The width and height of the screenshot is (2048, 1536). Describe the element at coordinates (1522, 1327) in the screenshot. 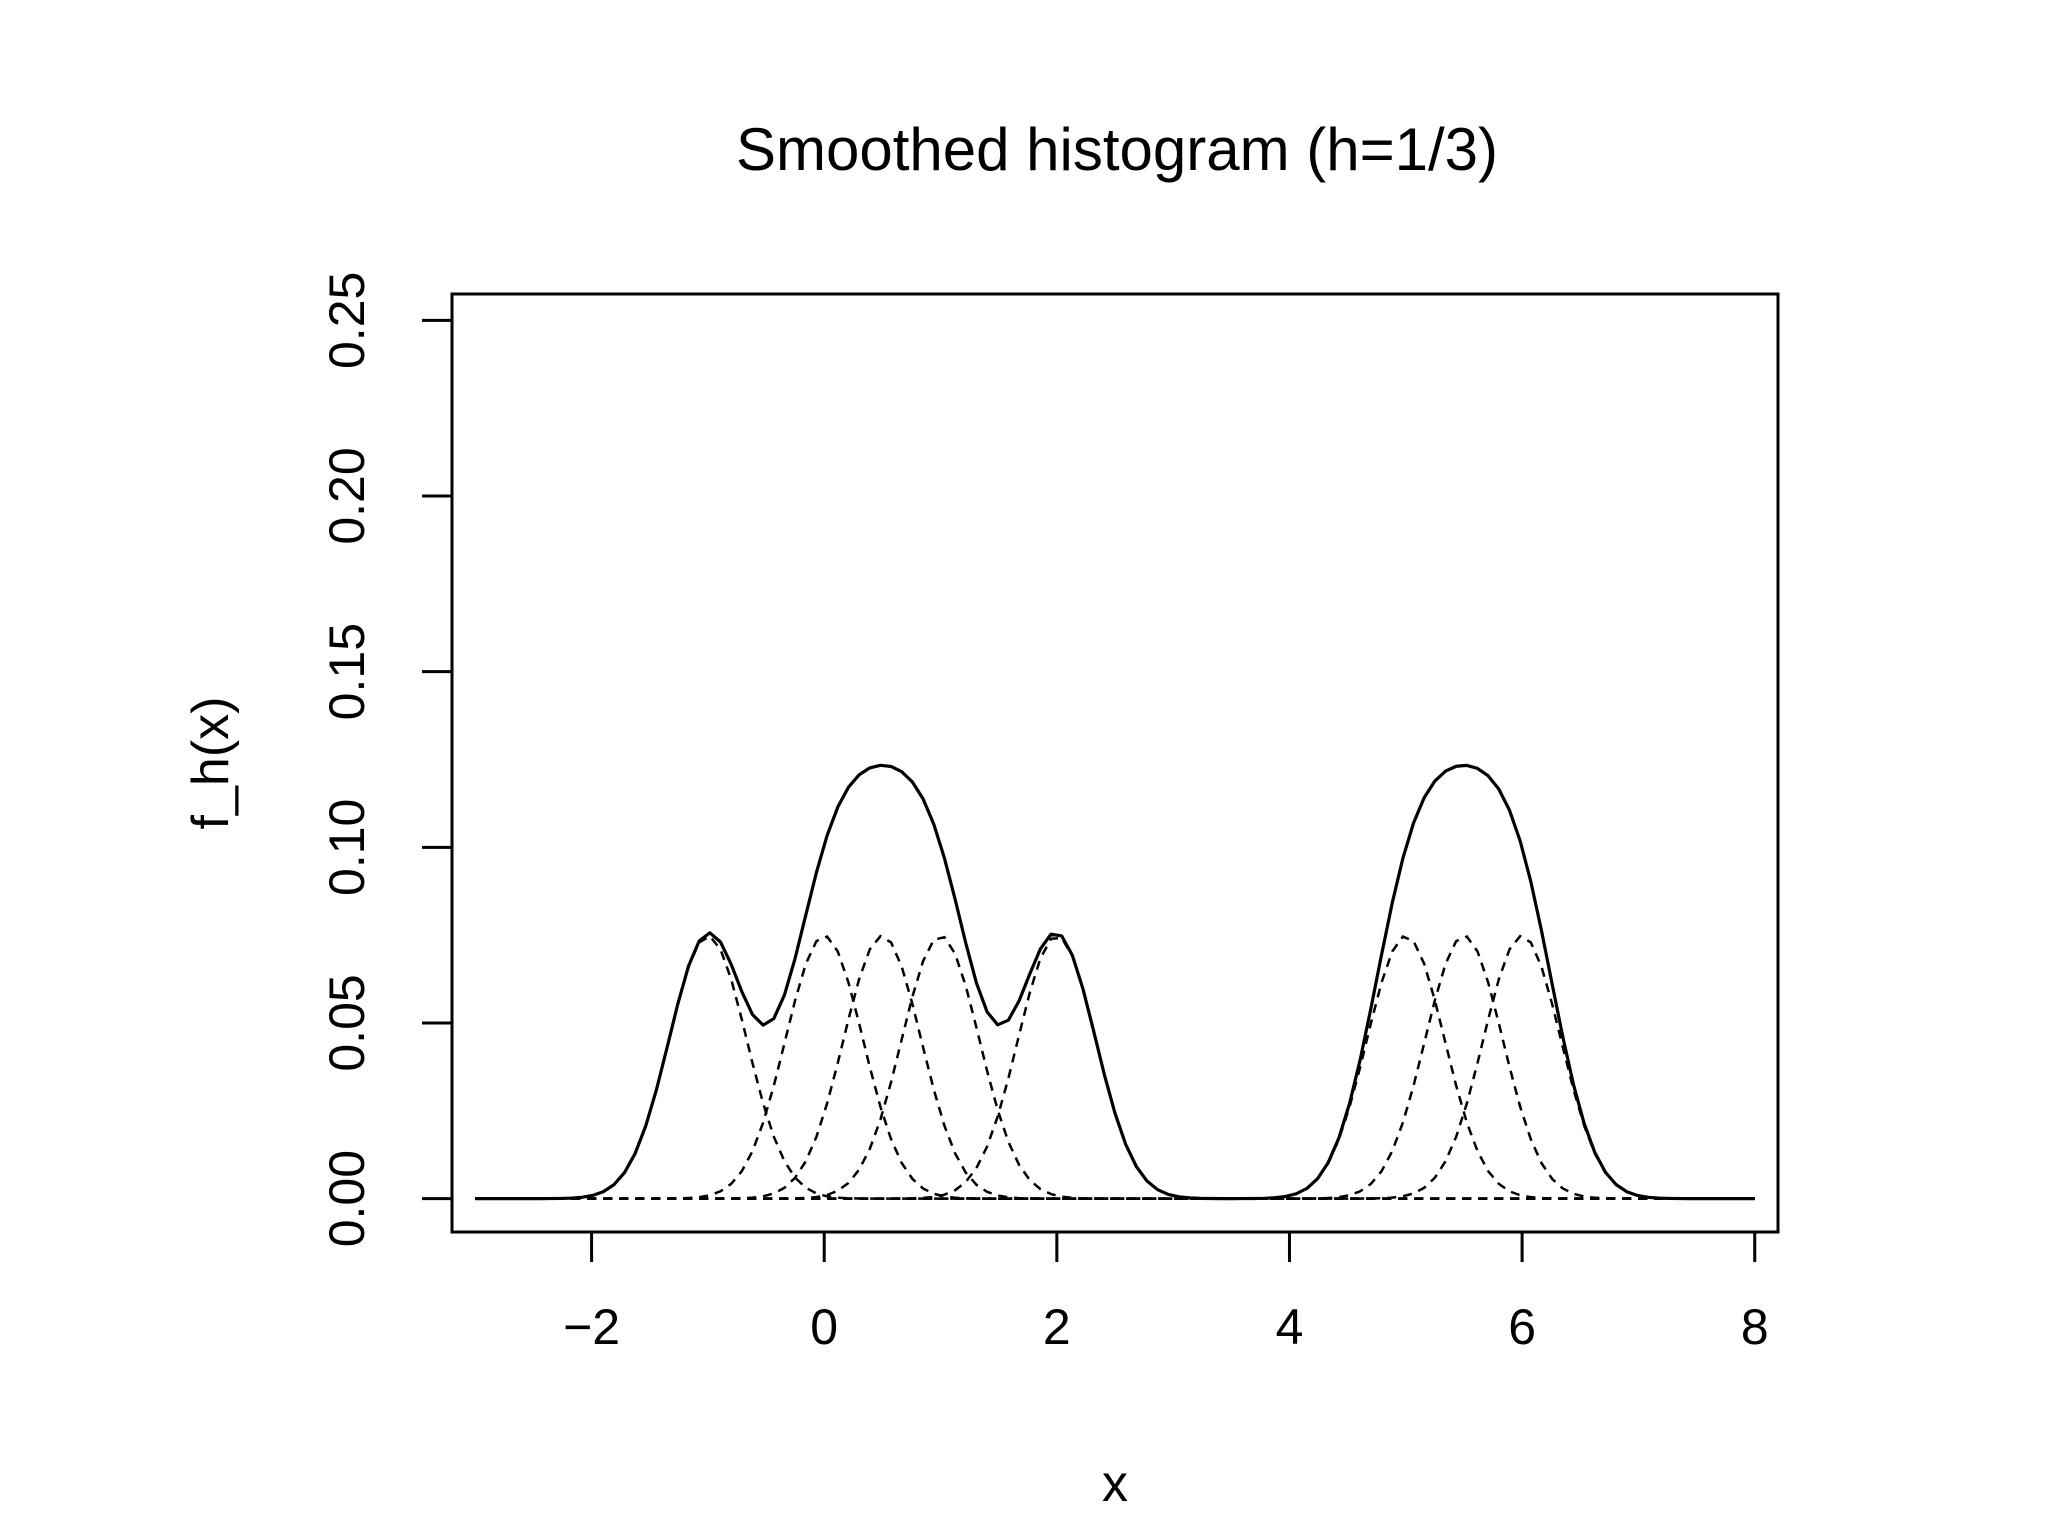

I see `x-tick-label: 6` at that location.